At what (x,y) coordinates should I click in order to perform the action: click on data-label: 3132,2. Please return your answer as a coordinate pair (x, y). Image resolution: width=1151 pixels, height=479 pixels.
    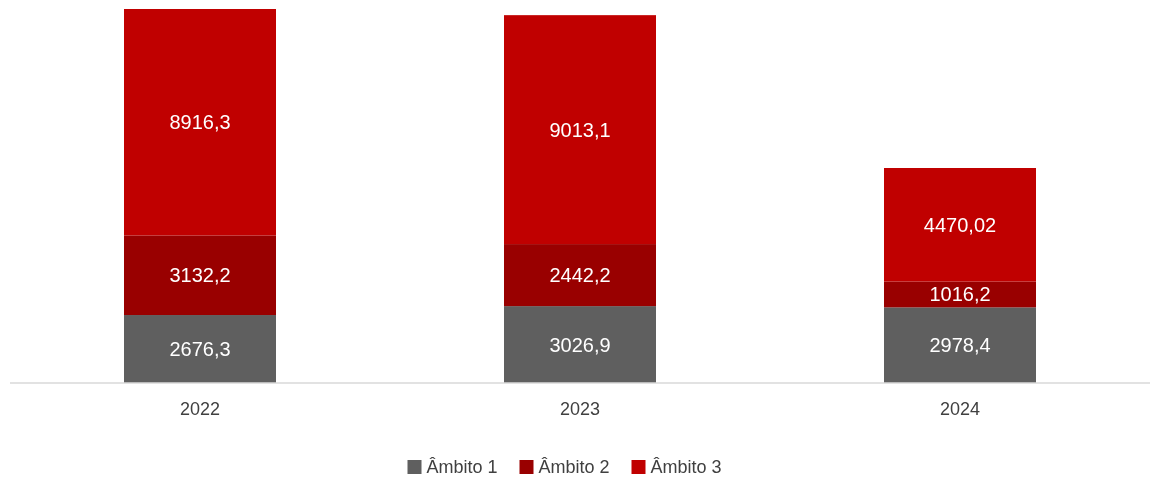
    Looking at the image, I should click on (200, 275).